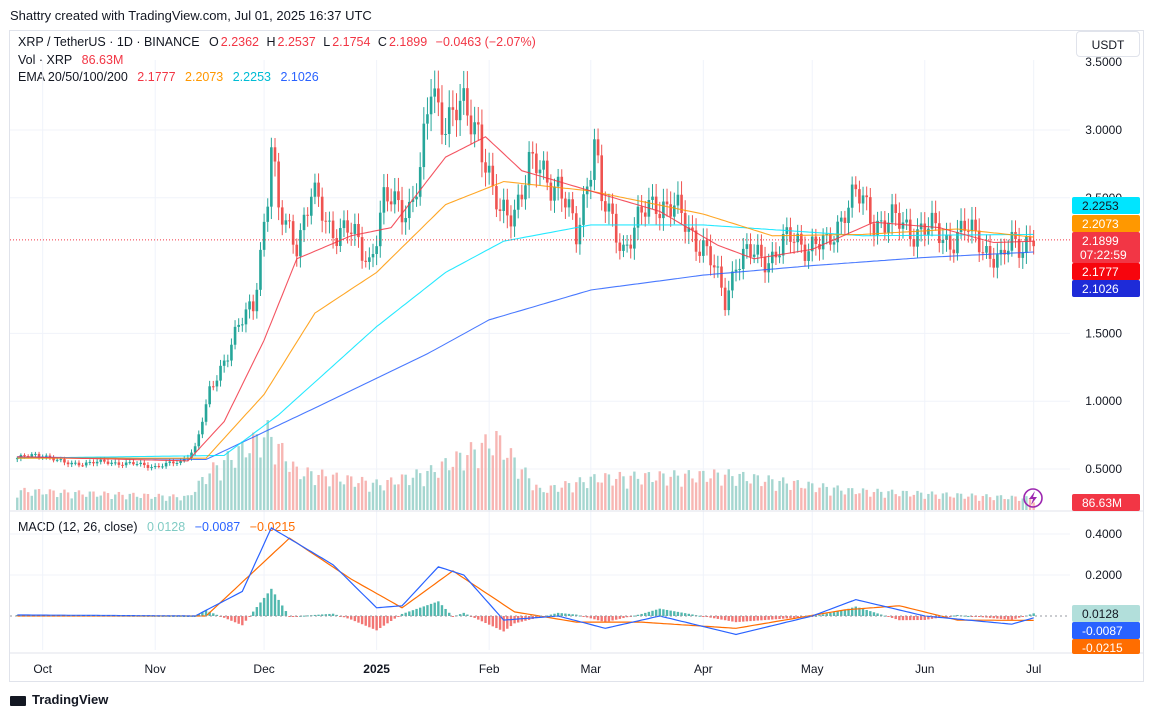  I want to click on tradingview-logo: TradingView, so click(59, 699).